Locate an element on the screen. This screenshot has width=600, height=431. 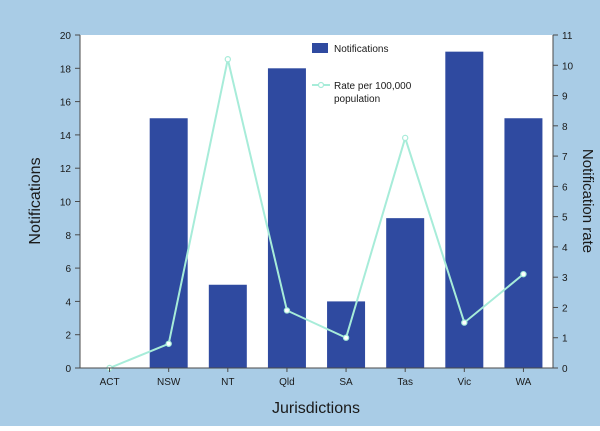
x-tick-label-vic: Vic is located at coordinates (464, 382).